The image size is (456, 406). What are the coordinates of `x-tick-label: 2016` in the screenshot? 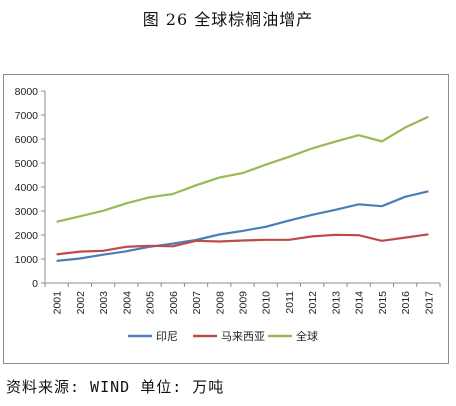 It's located at (406, 303).